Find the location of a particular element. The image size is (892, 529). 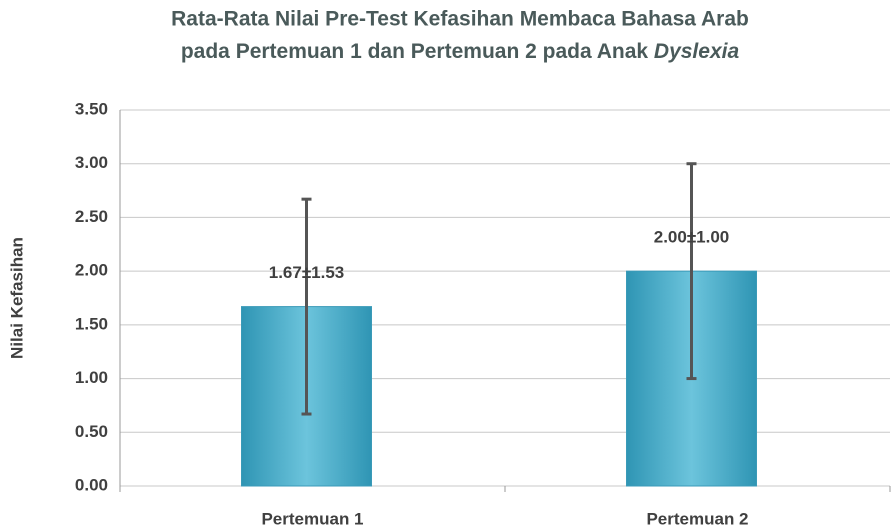

x-tick-label: Pertemuan 2 is located at coordinates (697, 518).